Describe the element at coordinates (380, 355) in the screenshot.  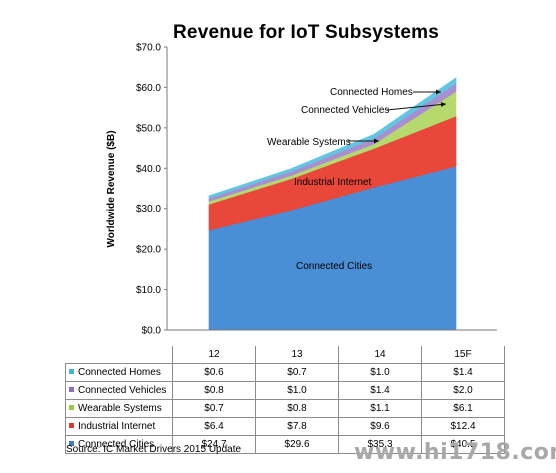
I see `x-tick-label: 14` at that location.